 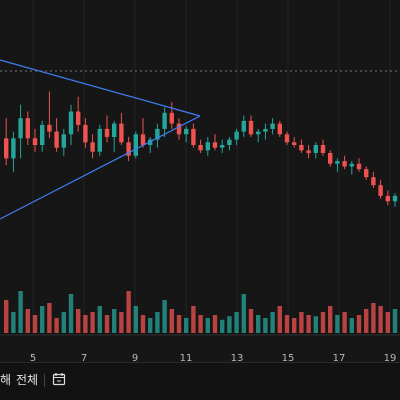 I want to click on time-axis-labels: 5 7 9 11 13 15 17 19, so click(x=213, y=357).